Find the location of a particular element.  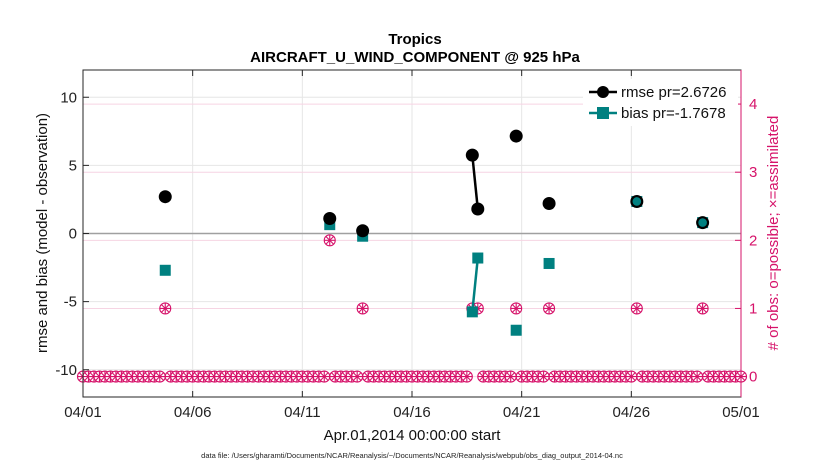

y-tick-label: -5 is located at coordinates (70, 302).